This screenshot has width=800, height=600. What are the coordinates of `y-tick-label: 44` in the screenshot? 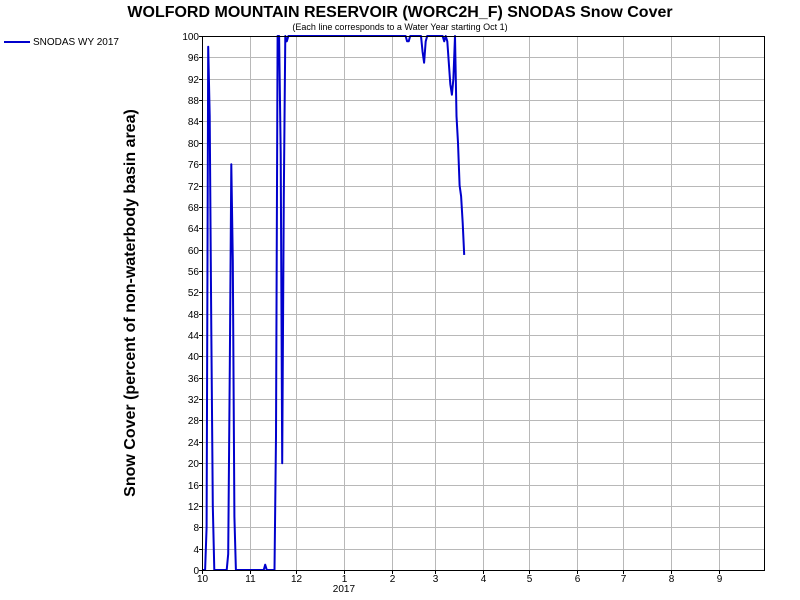 It's located at (194, 336).